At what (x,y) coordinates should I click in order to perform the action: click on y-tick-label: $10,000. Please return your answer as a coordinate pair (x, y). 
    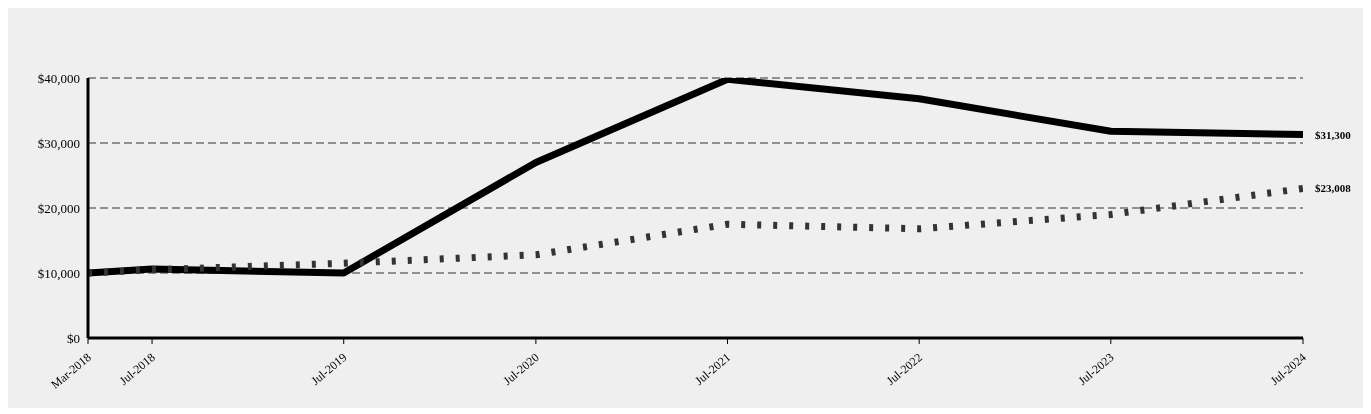
    Looking at the image, I should click on (58, 273).